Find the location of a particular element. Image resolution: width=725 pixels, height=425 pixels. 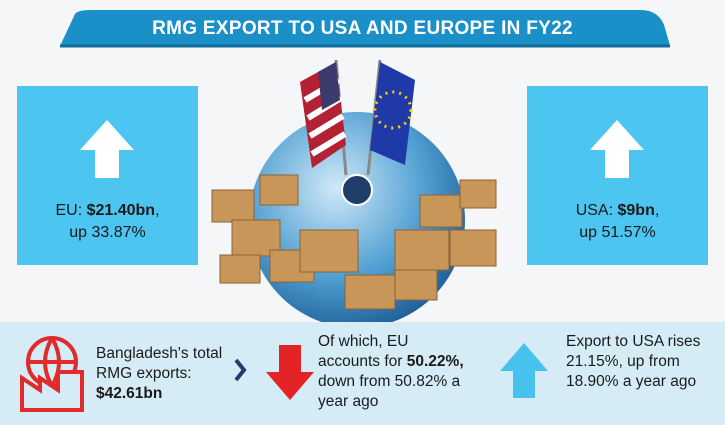

chevron is located at coordinates (240, 370).